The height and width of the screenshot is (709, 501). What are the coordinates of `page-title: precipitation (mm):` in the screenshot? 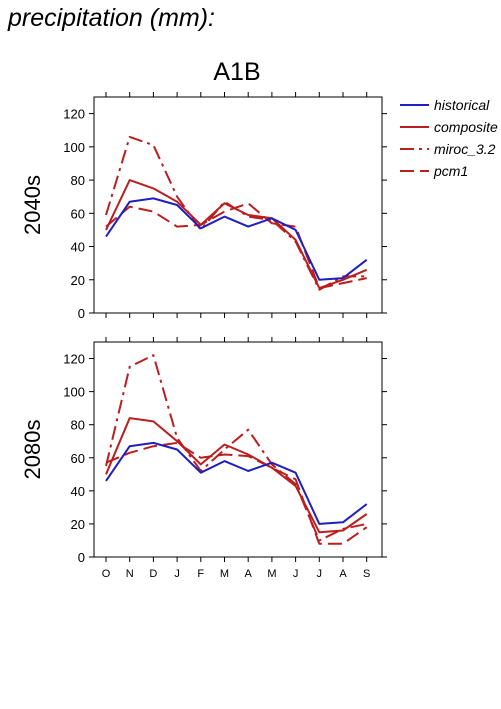 It's located at (111, 18).